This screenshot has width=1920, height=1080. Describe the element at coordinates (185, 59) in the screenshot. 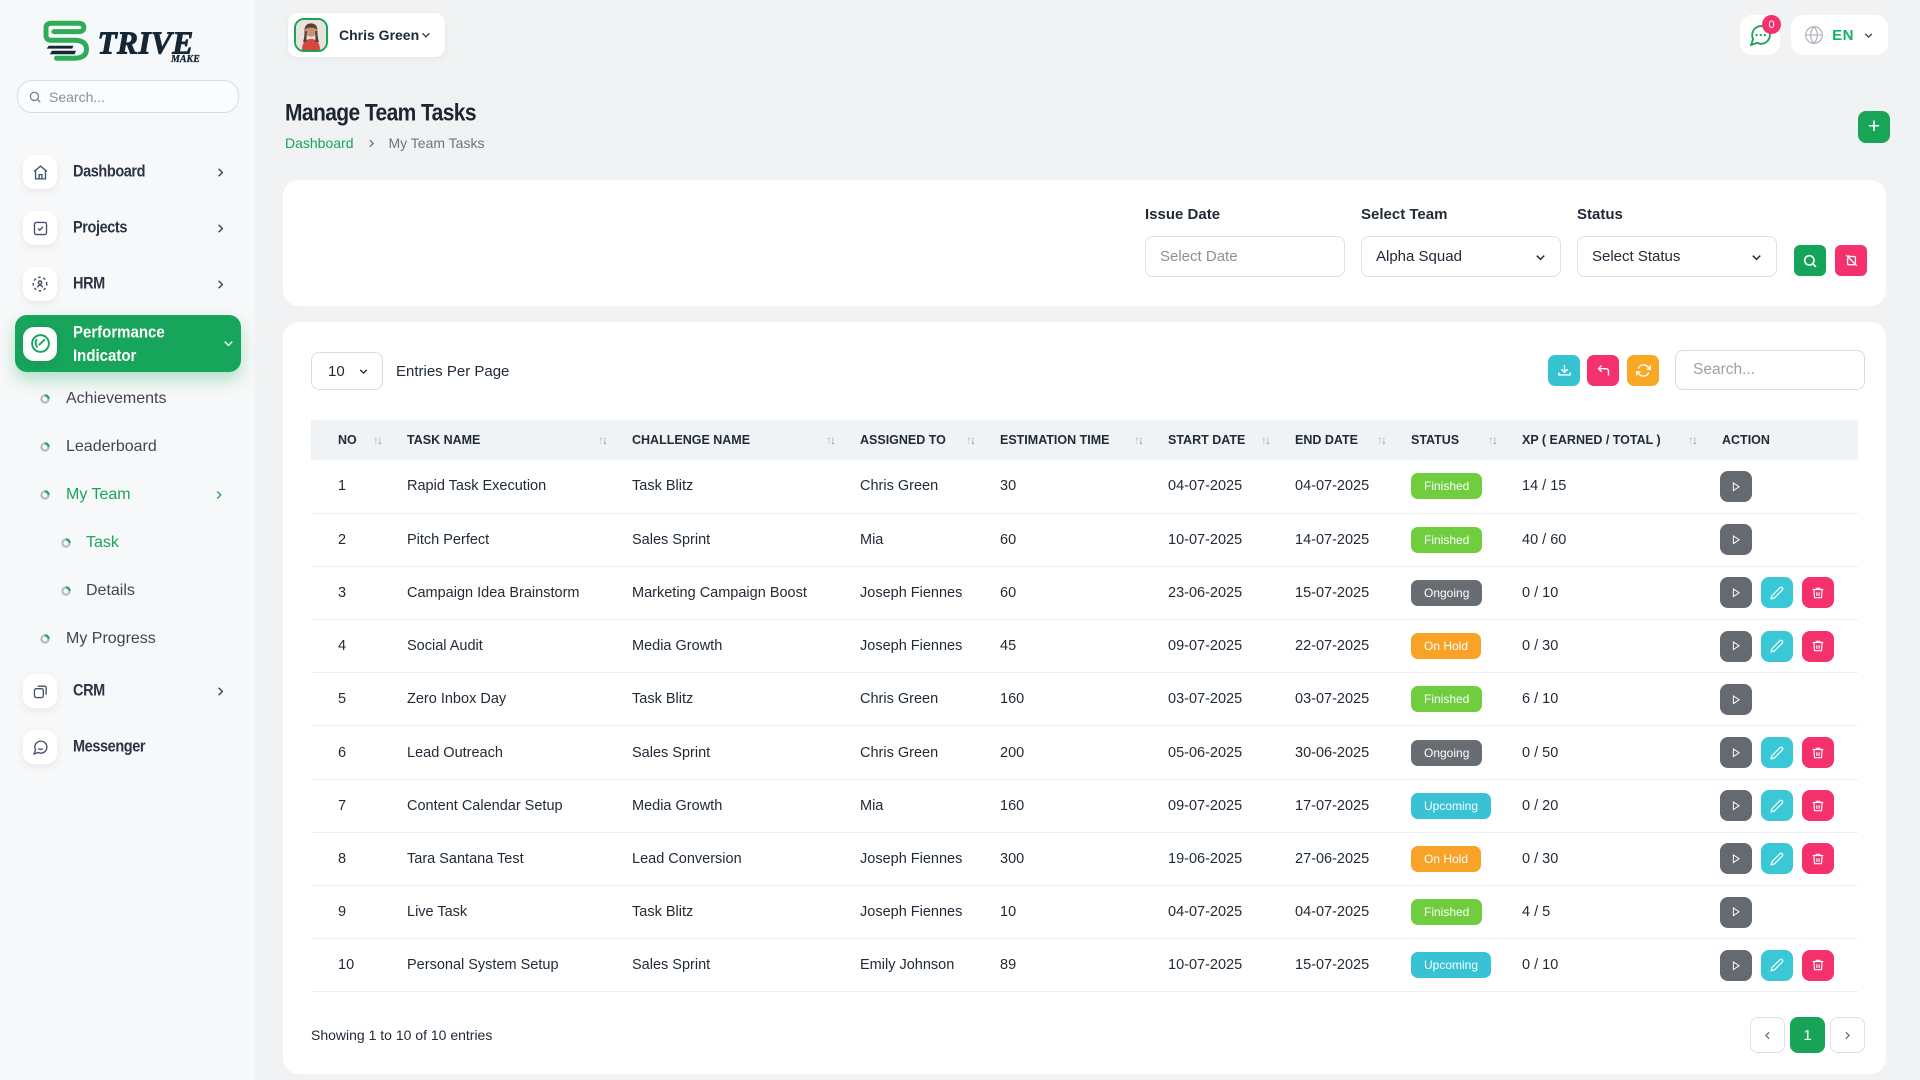

I see `svg-text: MAKE` at that location.